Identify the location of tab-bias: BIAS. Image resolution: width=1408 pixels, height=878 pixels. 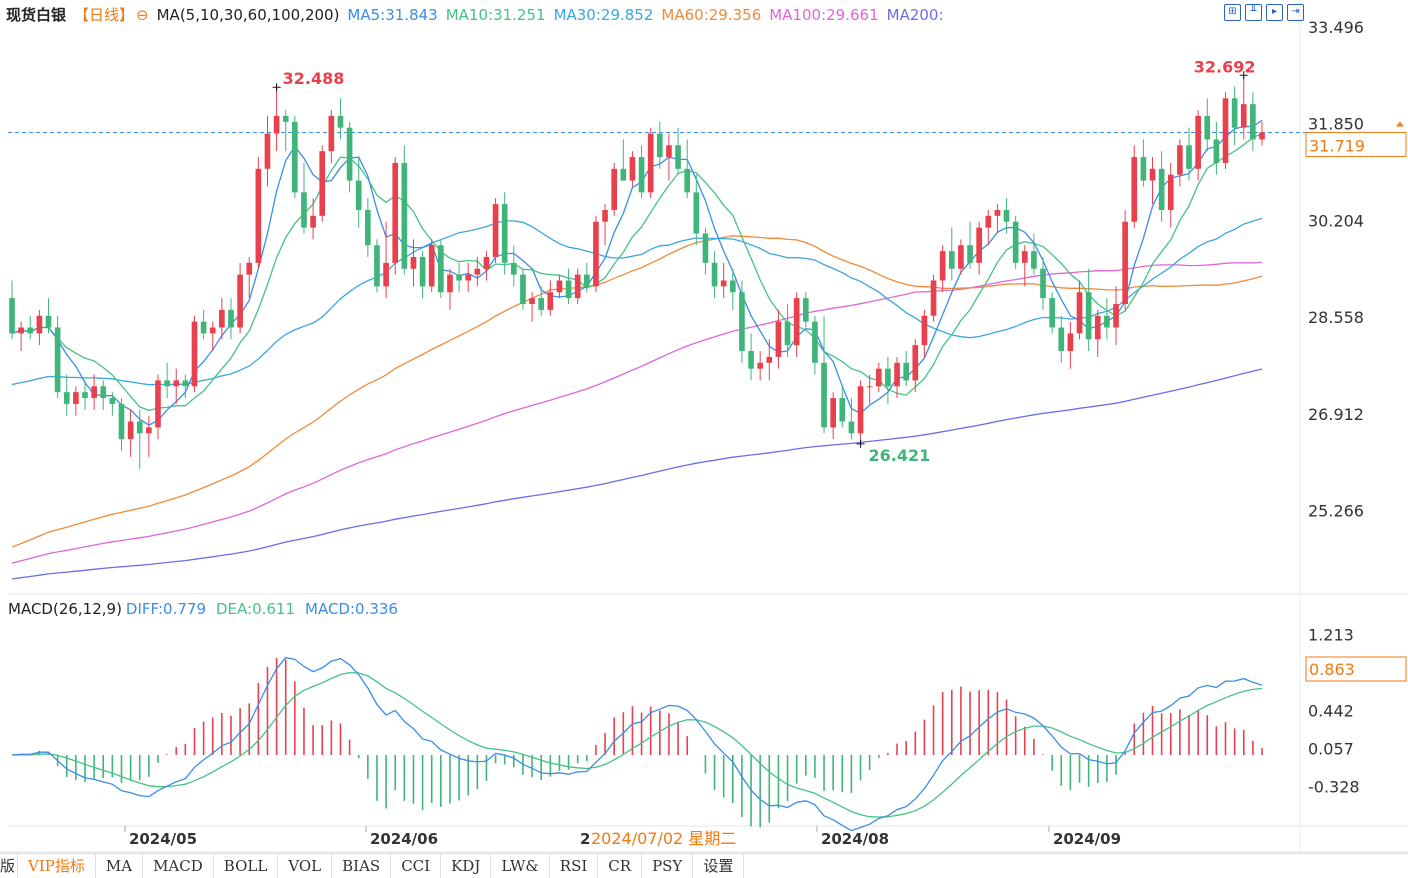
(362, 866).